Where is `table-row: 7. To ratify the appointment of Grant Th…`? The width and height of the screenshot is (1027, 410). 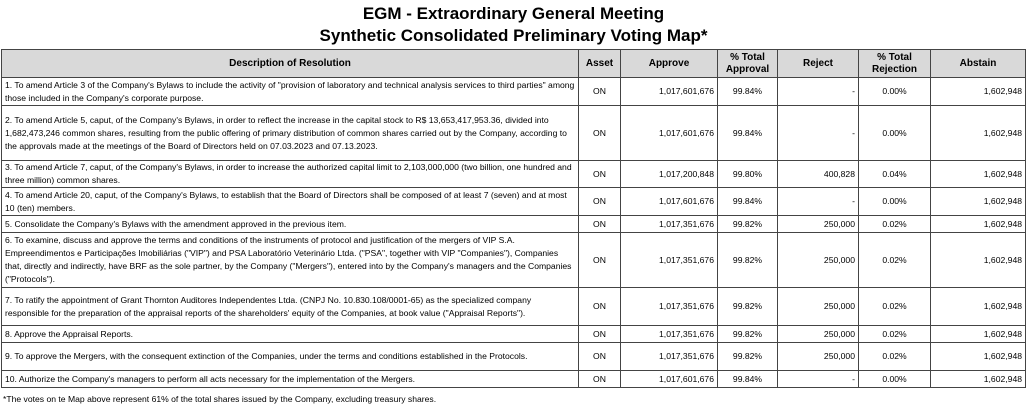 table-row: 7. To ratify the appointment of Grant Th… is located at coordinates (513, 306).